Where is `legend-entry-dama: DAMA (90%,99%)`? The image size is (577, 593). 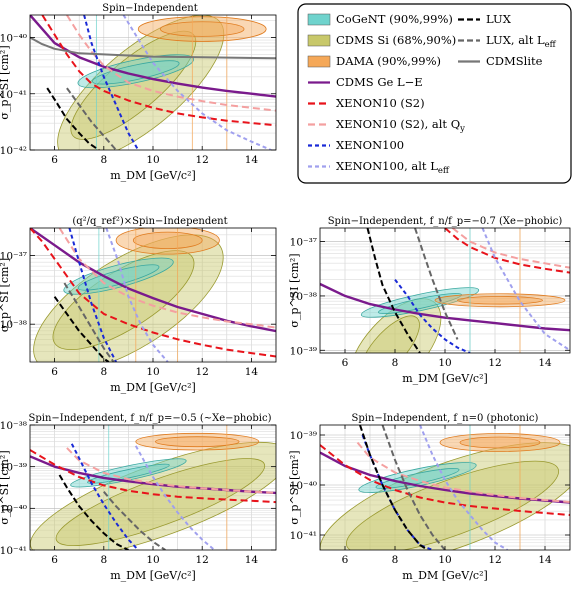 legend-entry-dama: DAMA (90%,99%) is located at coordinates (374, 61).